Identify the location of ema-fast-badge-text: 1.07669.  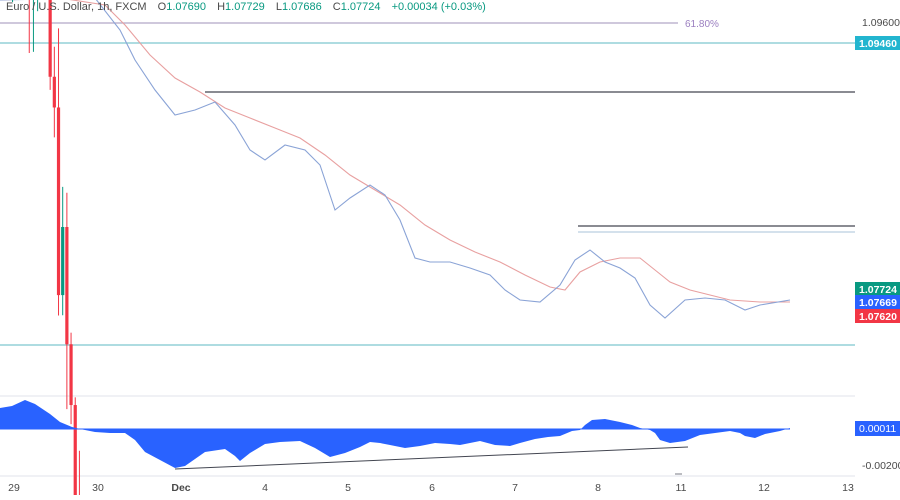
(878, 303).